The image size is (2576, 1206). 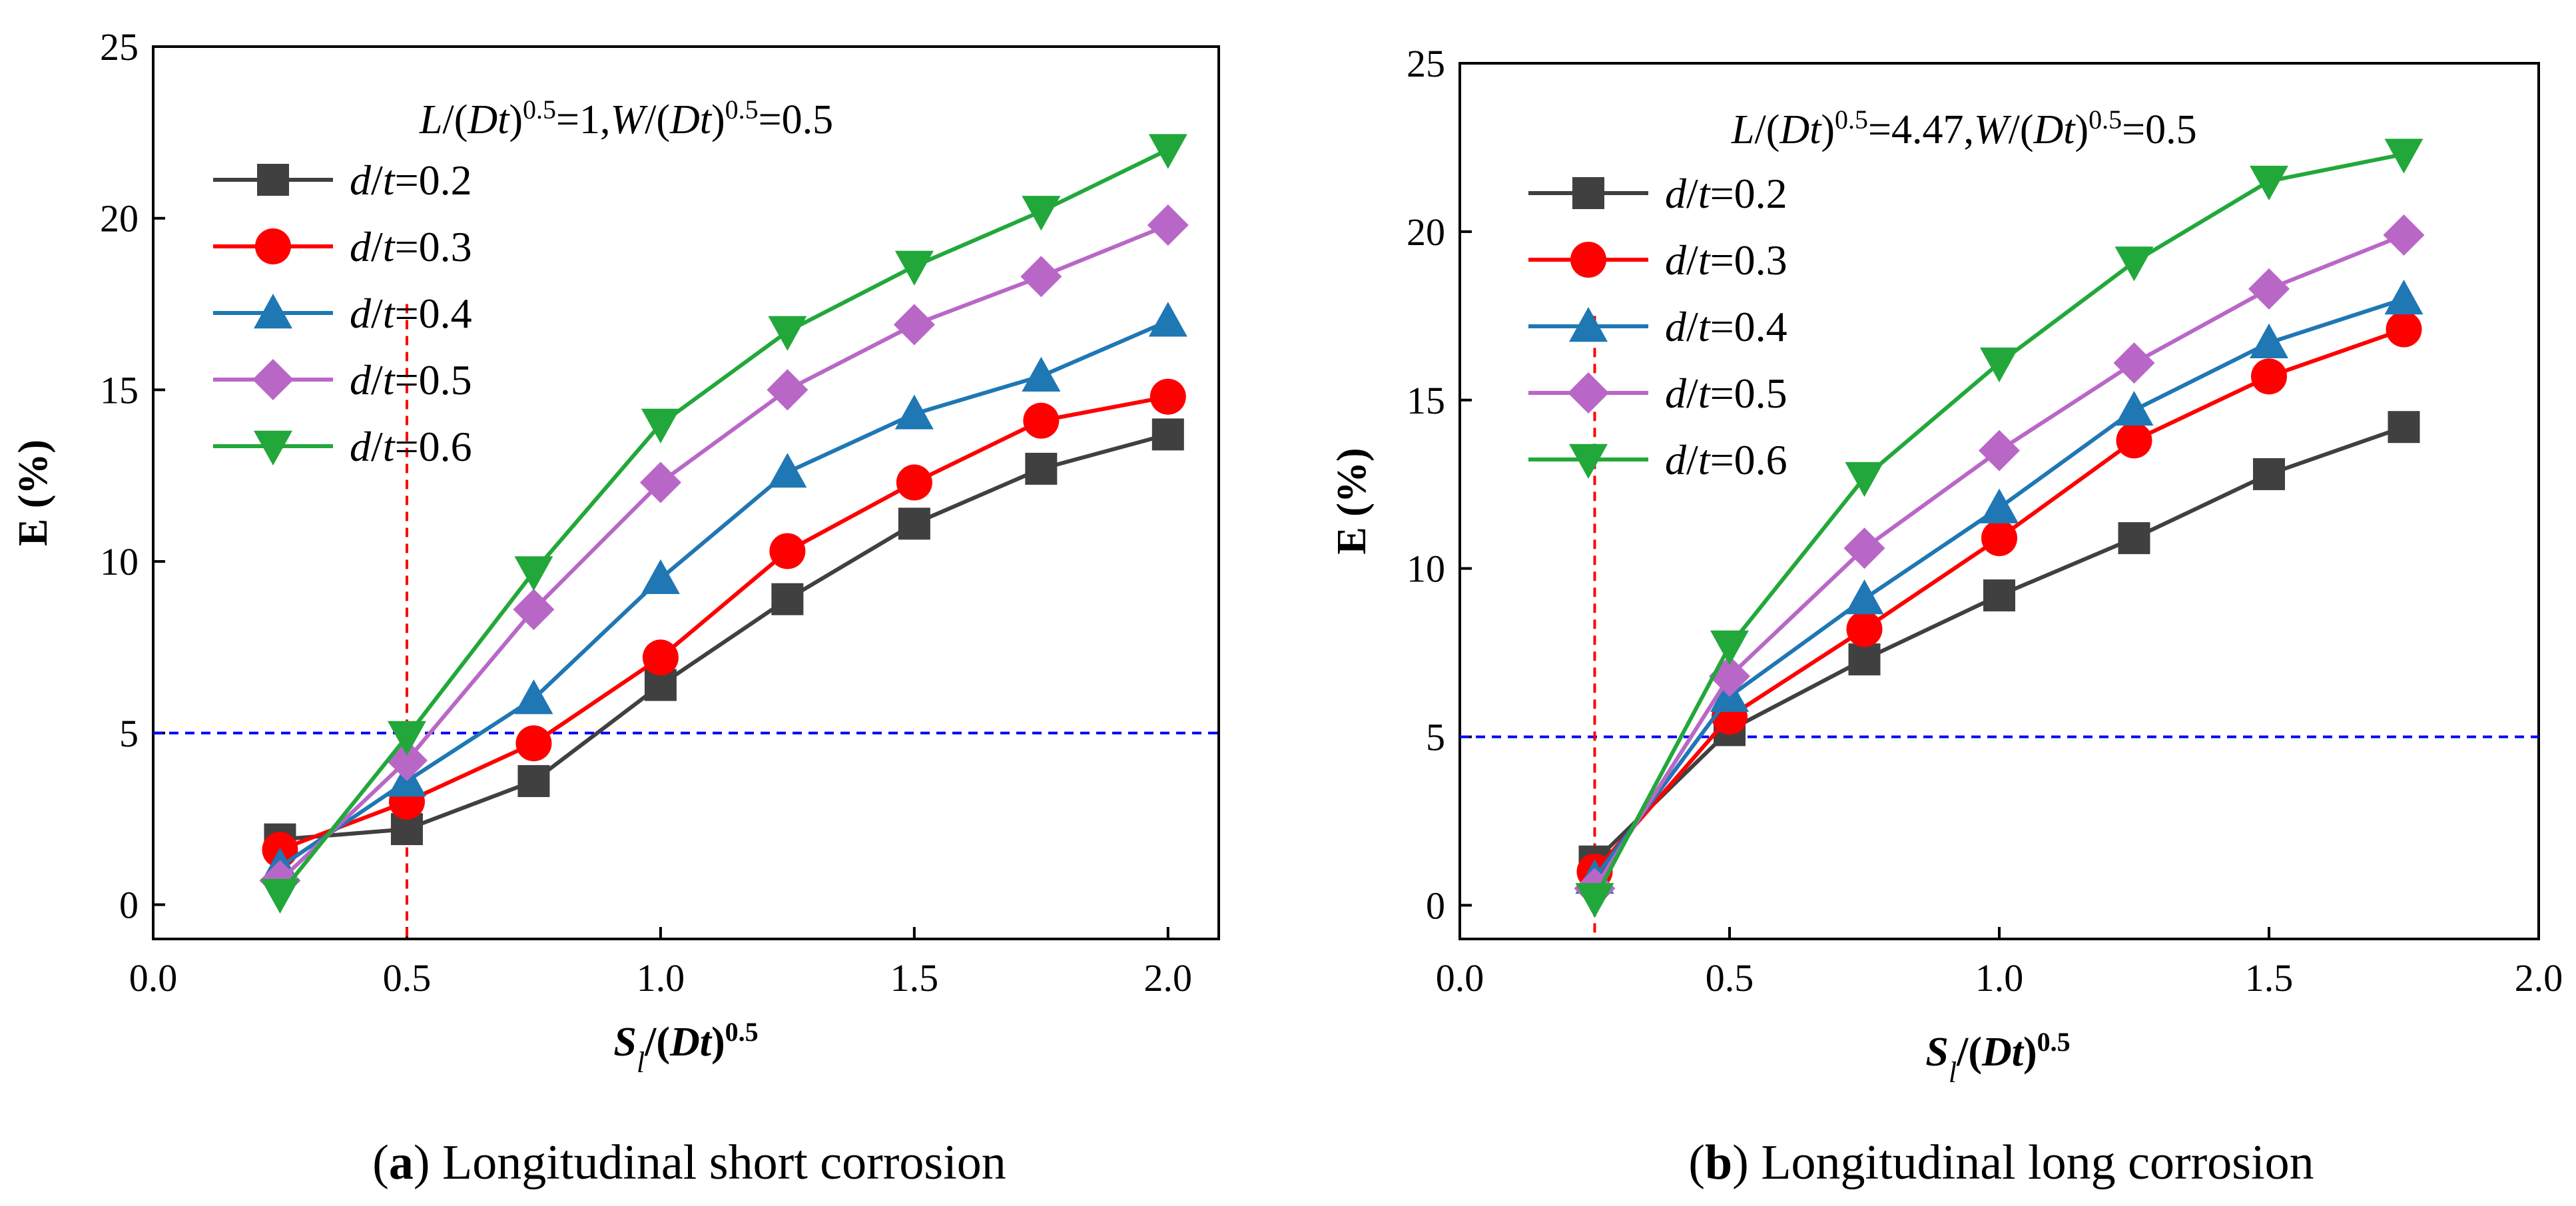 I want to click on y-tick-label: 25, so click(x=1426, y=64).